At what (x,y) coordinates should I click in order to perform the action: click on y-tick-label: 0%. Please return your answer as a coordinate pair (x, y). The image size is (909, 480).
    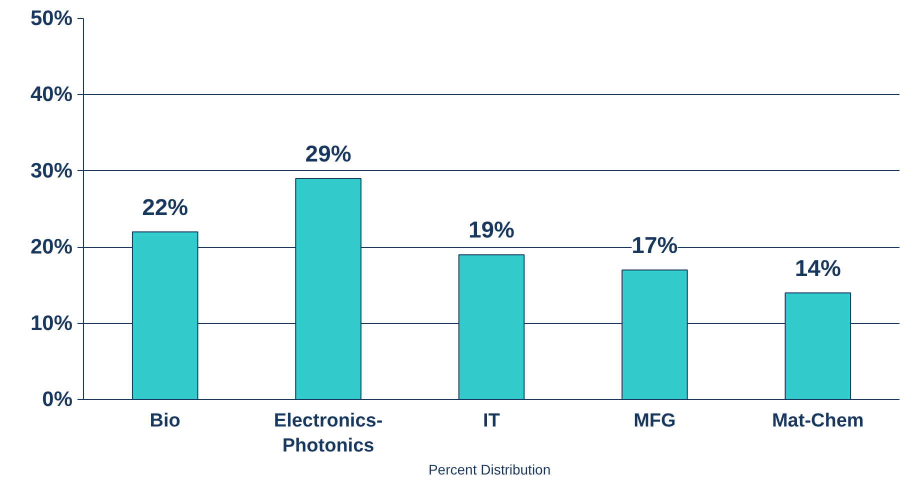
    Looking at the image, I should click on (57, 399).